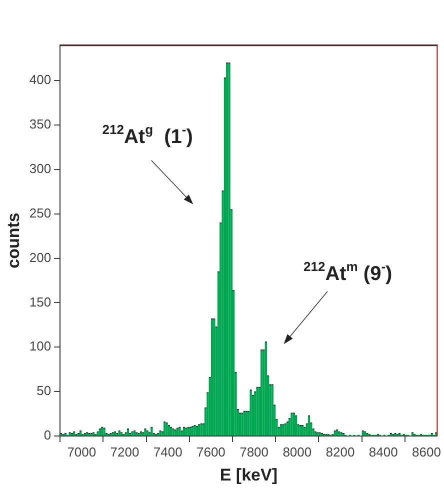  Describe the element at coordinates (297, 452) in the screenshot. I see `x-tick-label: 8000` at that location.